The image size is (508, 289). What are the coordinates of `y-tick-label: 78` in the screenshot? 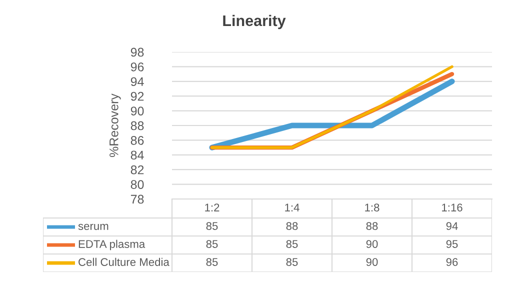 It's located at (137, 199).